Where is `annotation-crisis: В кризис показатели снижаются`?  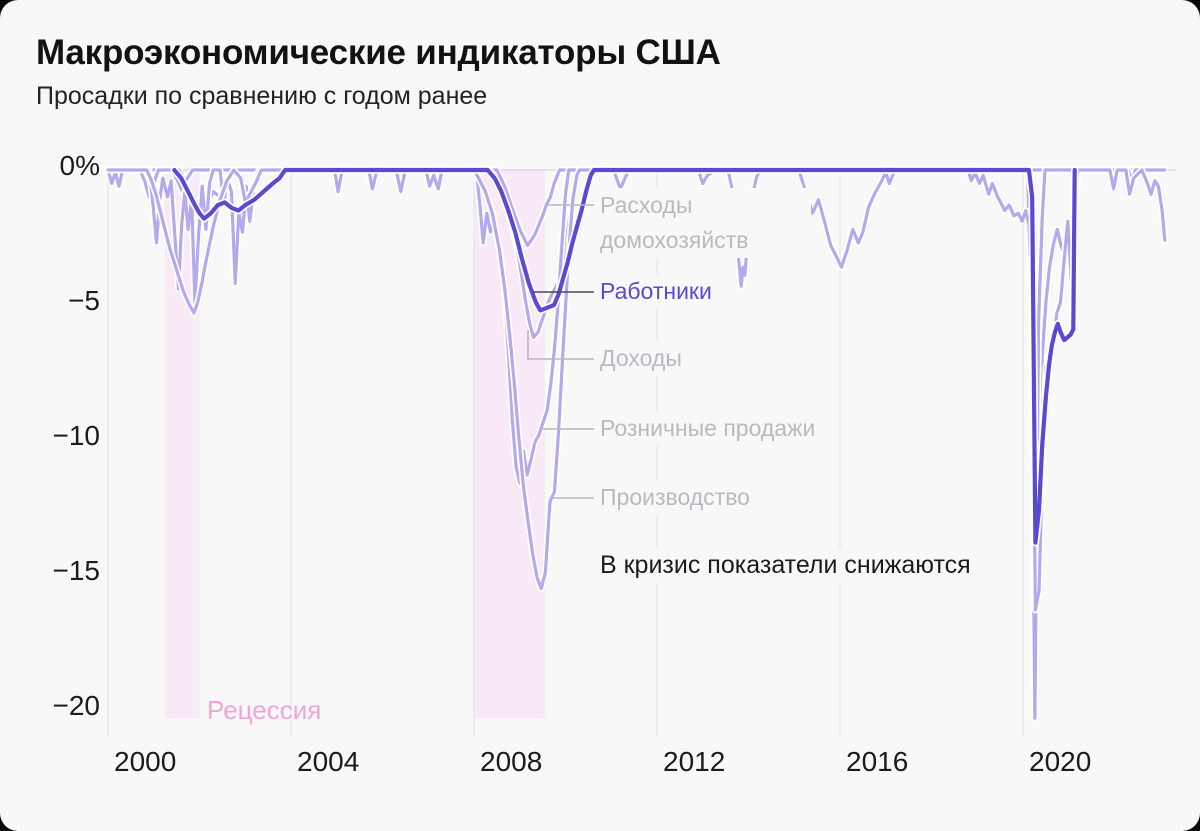
annotation-crisis: В кризис показатели снижаются is located at coordinates (785, 565).